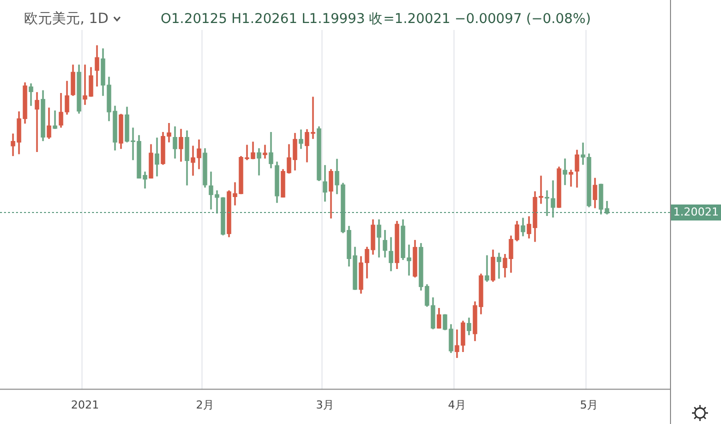 This screenshot has width=721, height=424. I want to click on x-tick-label: 4月, so click(457, 405).